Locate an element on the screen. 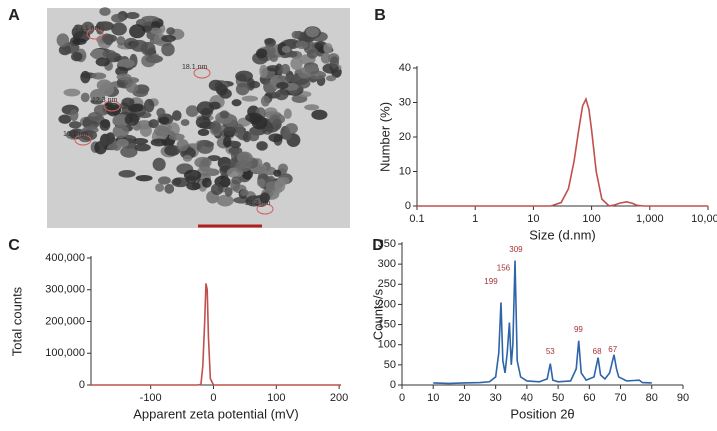  y-tick-label: 200 is located at coordinates (387, 304).